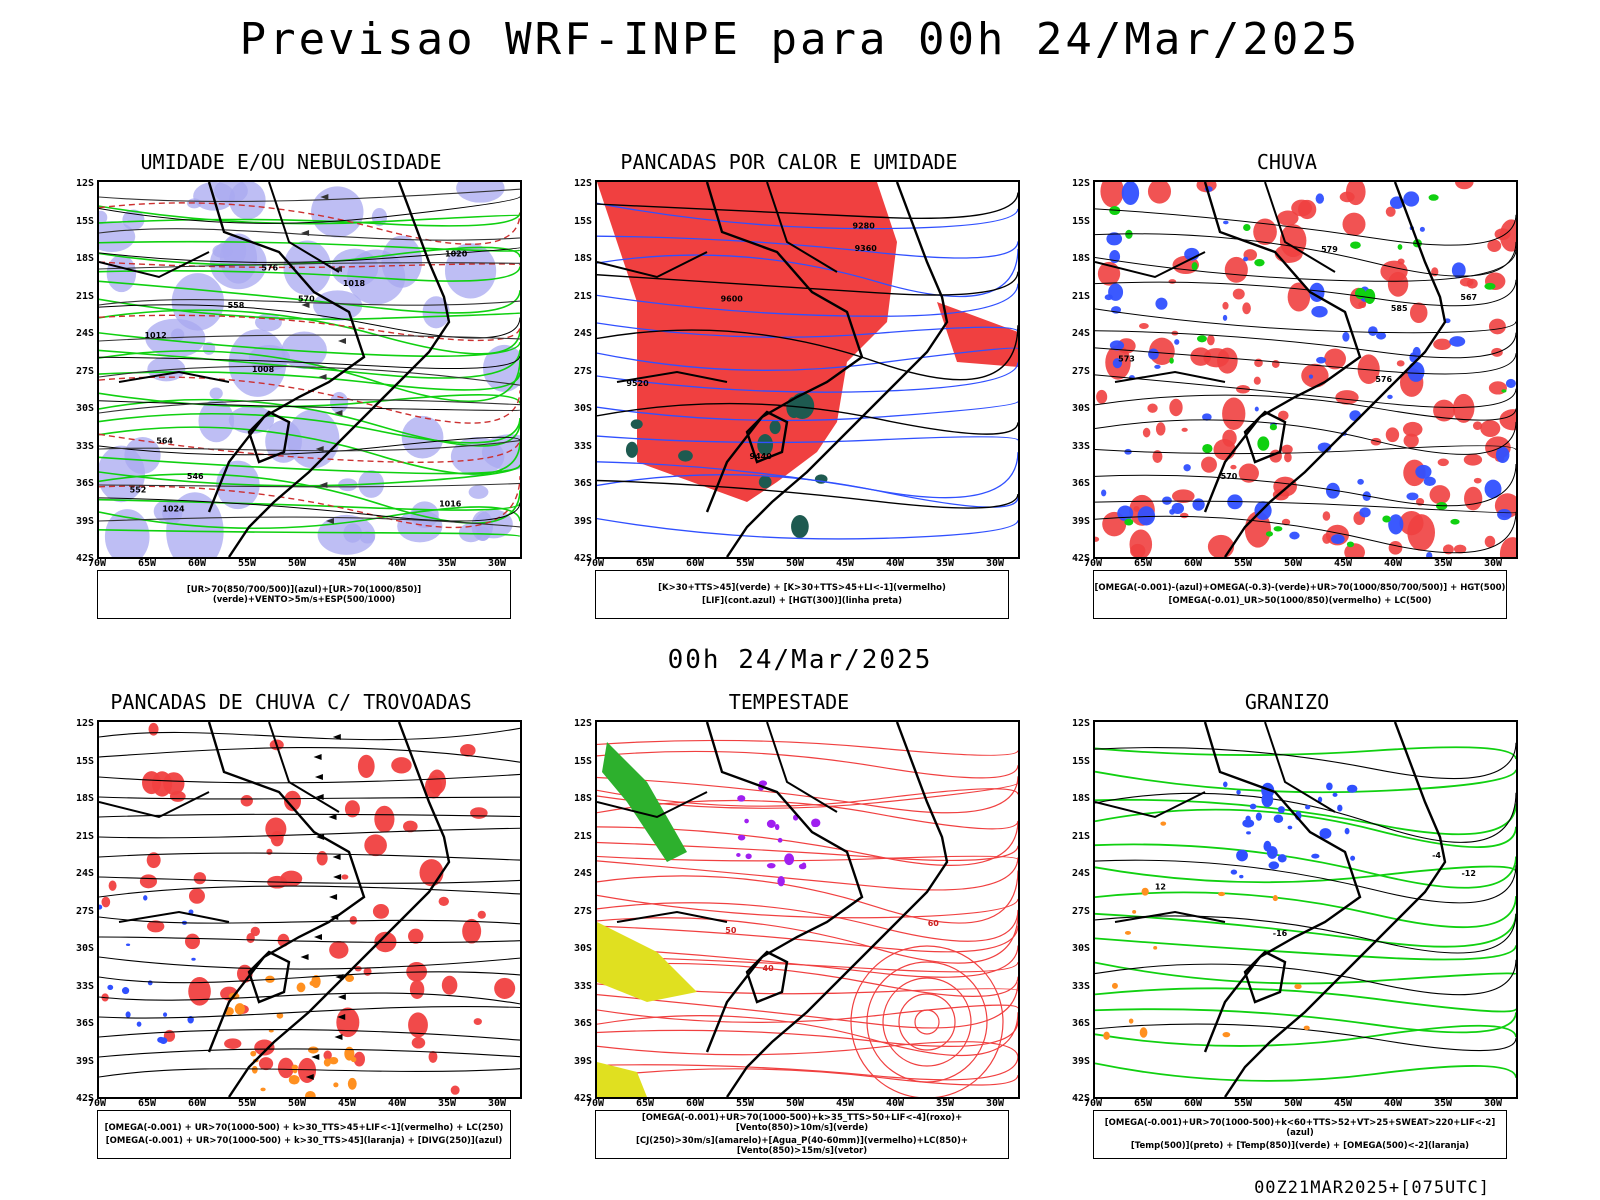  What do you see at coordinates (927, 1022) in the screenshot?
I see `cyclone-contour` at bounding box center [927, 1022].